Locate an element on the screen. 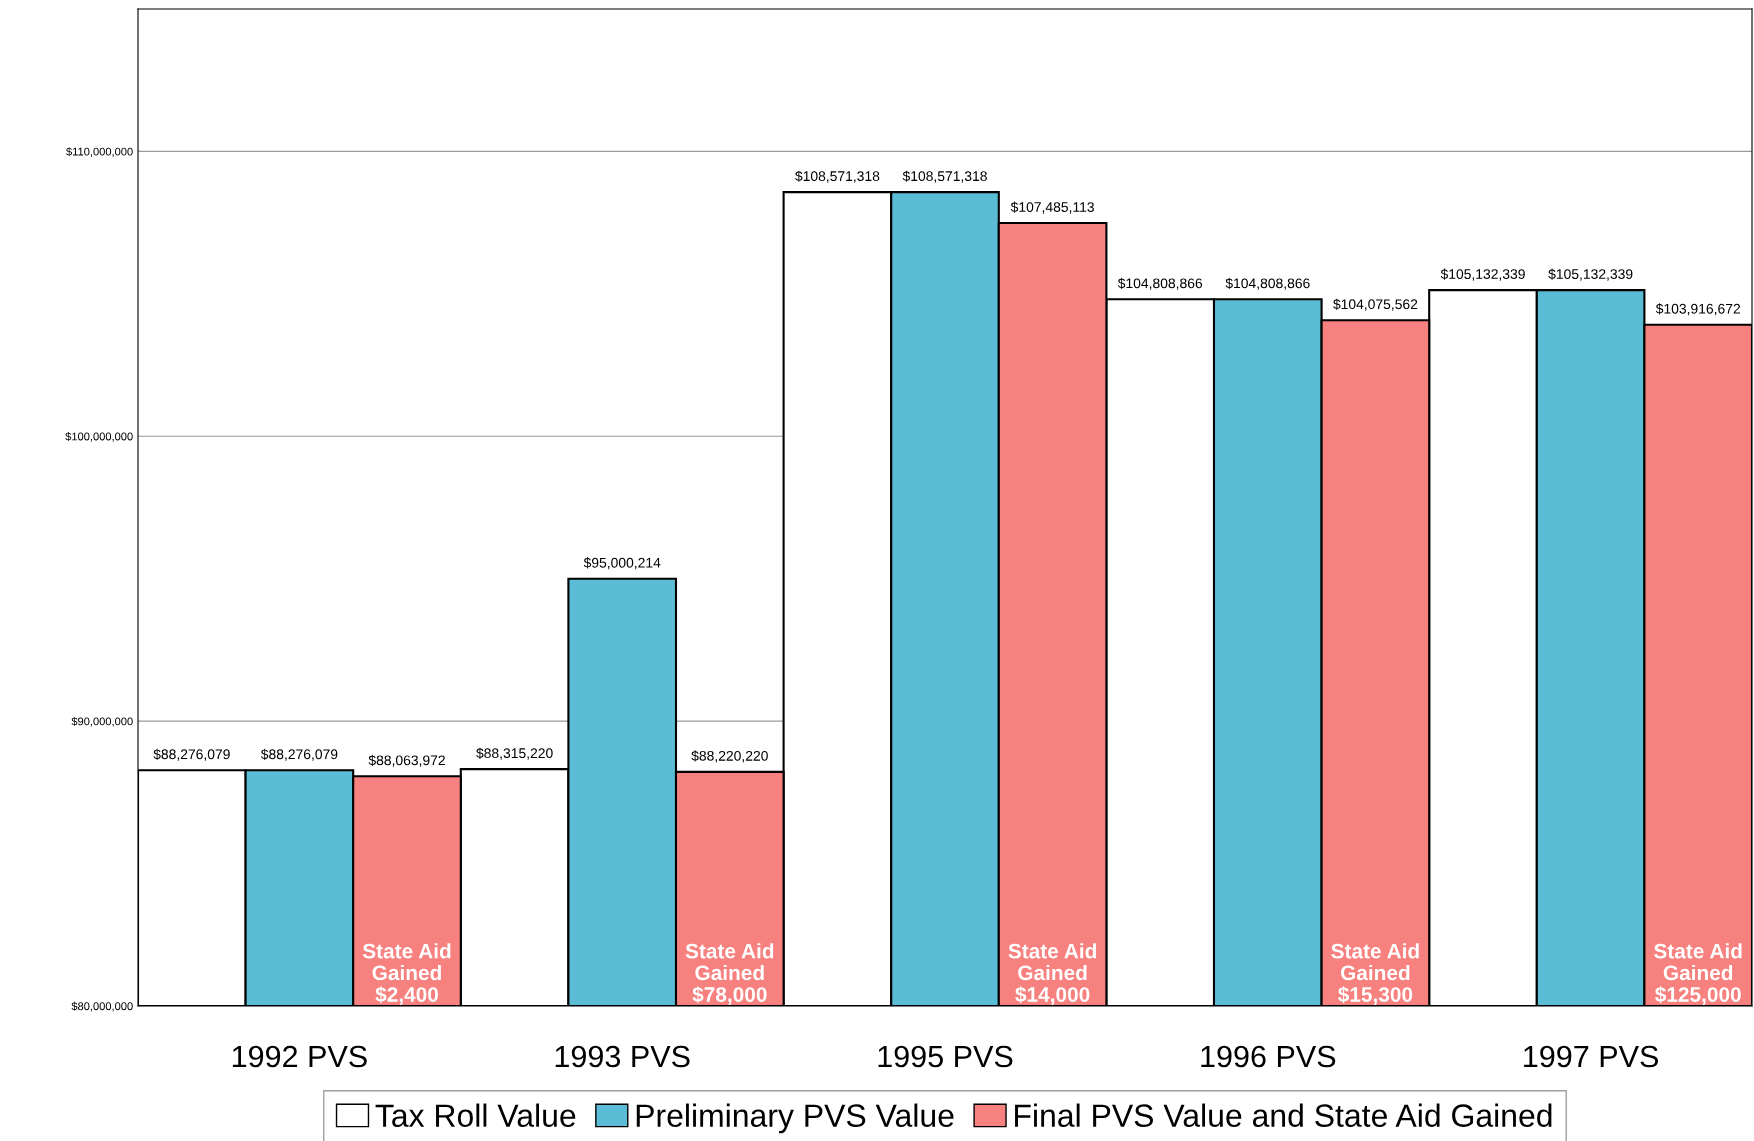 The width and height of the screenshot is (1754, 1141). x-tick-label: 1995 PVS is located at coordinates (945, 1056).